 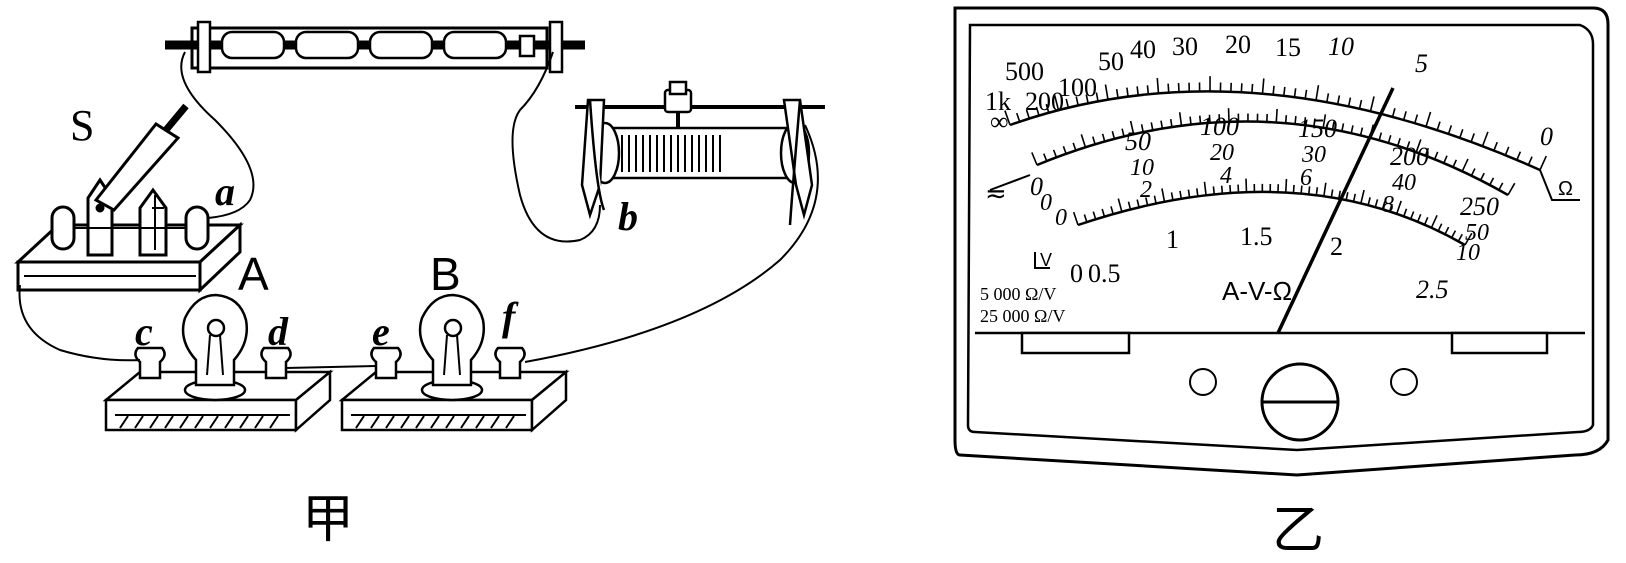 I want to click on s250-150: 150, so click(x=1317, y=128).